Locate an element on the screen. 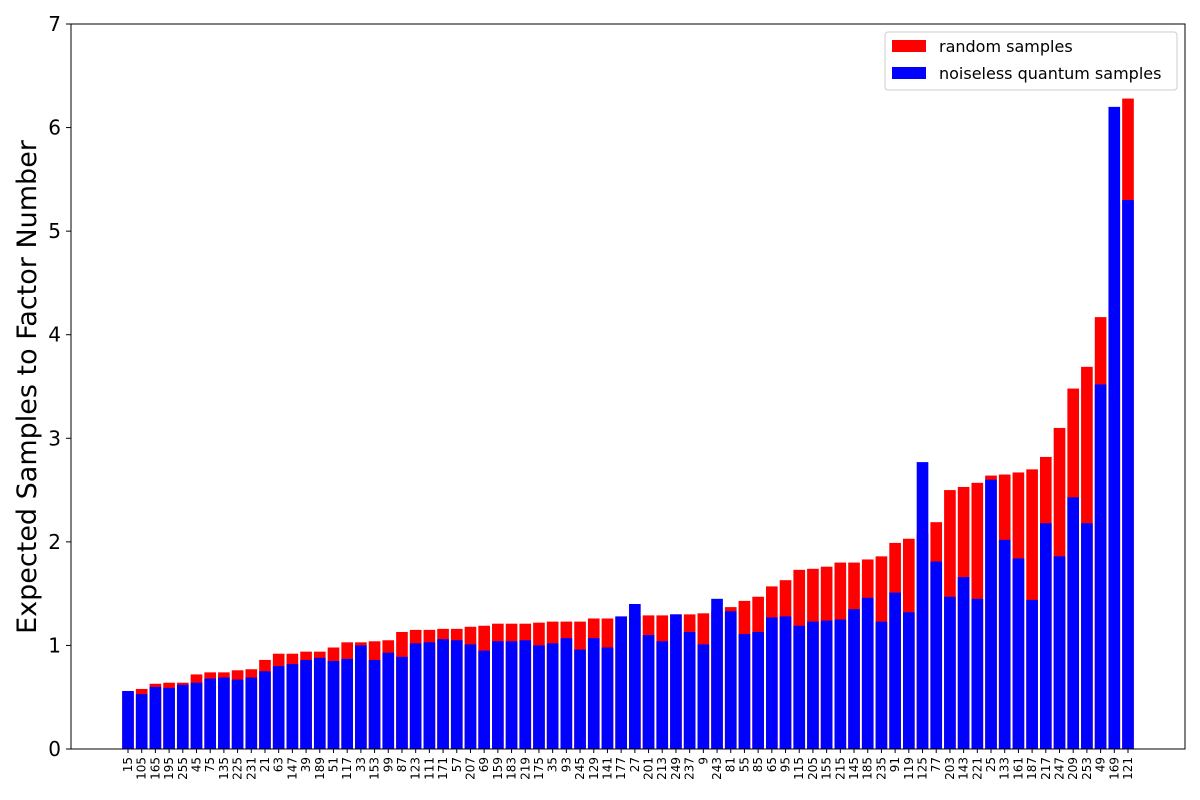 The image size is (1200, 800). x-tick-label: 9 is located at coordinates (703, 761).